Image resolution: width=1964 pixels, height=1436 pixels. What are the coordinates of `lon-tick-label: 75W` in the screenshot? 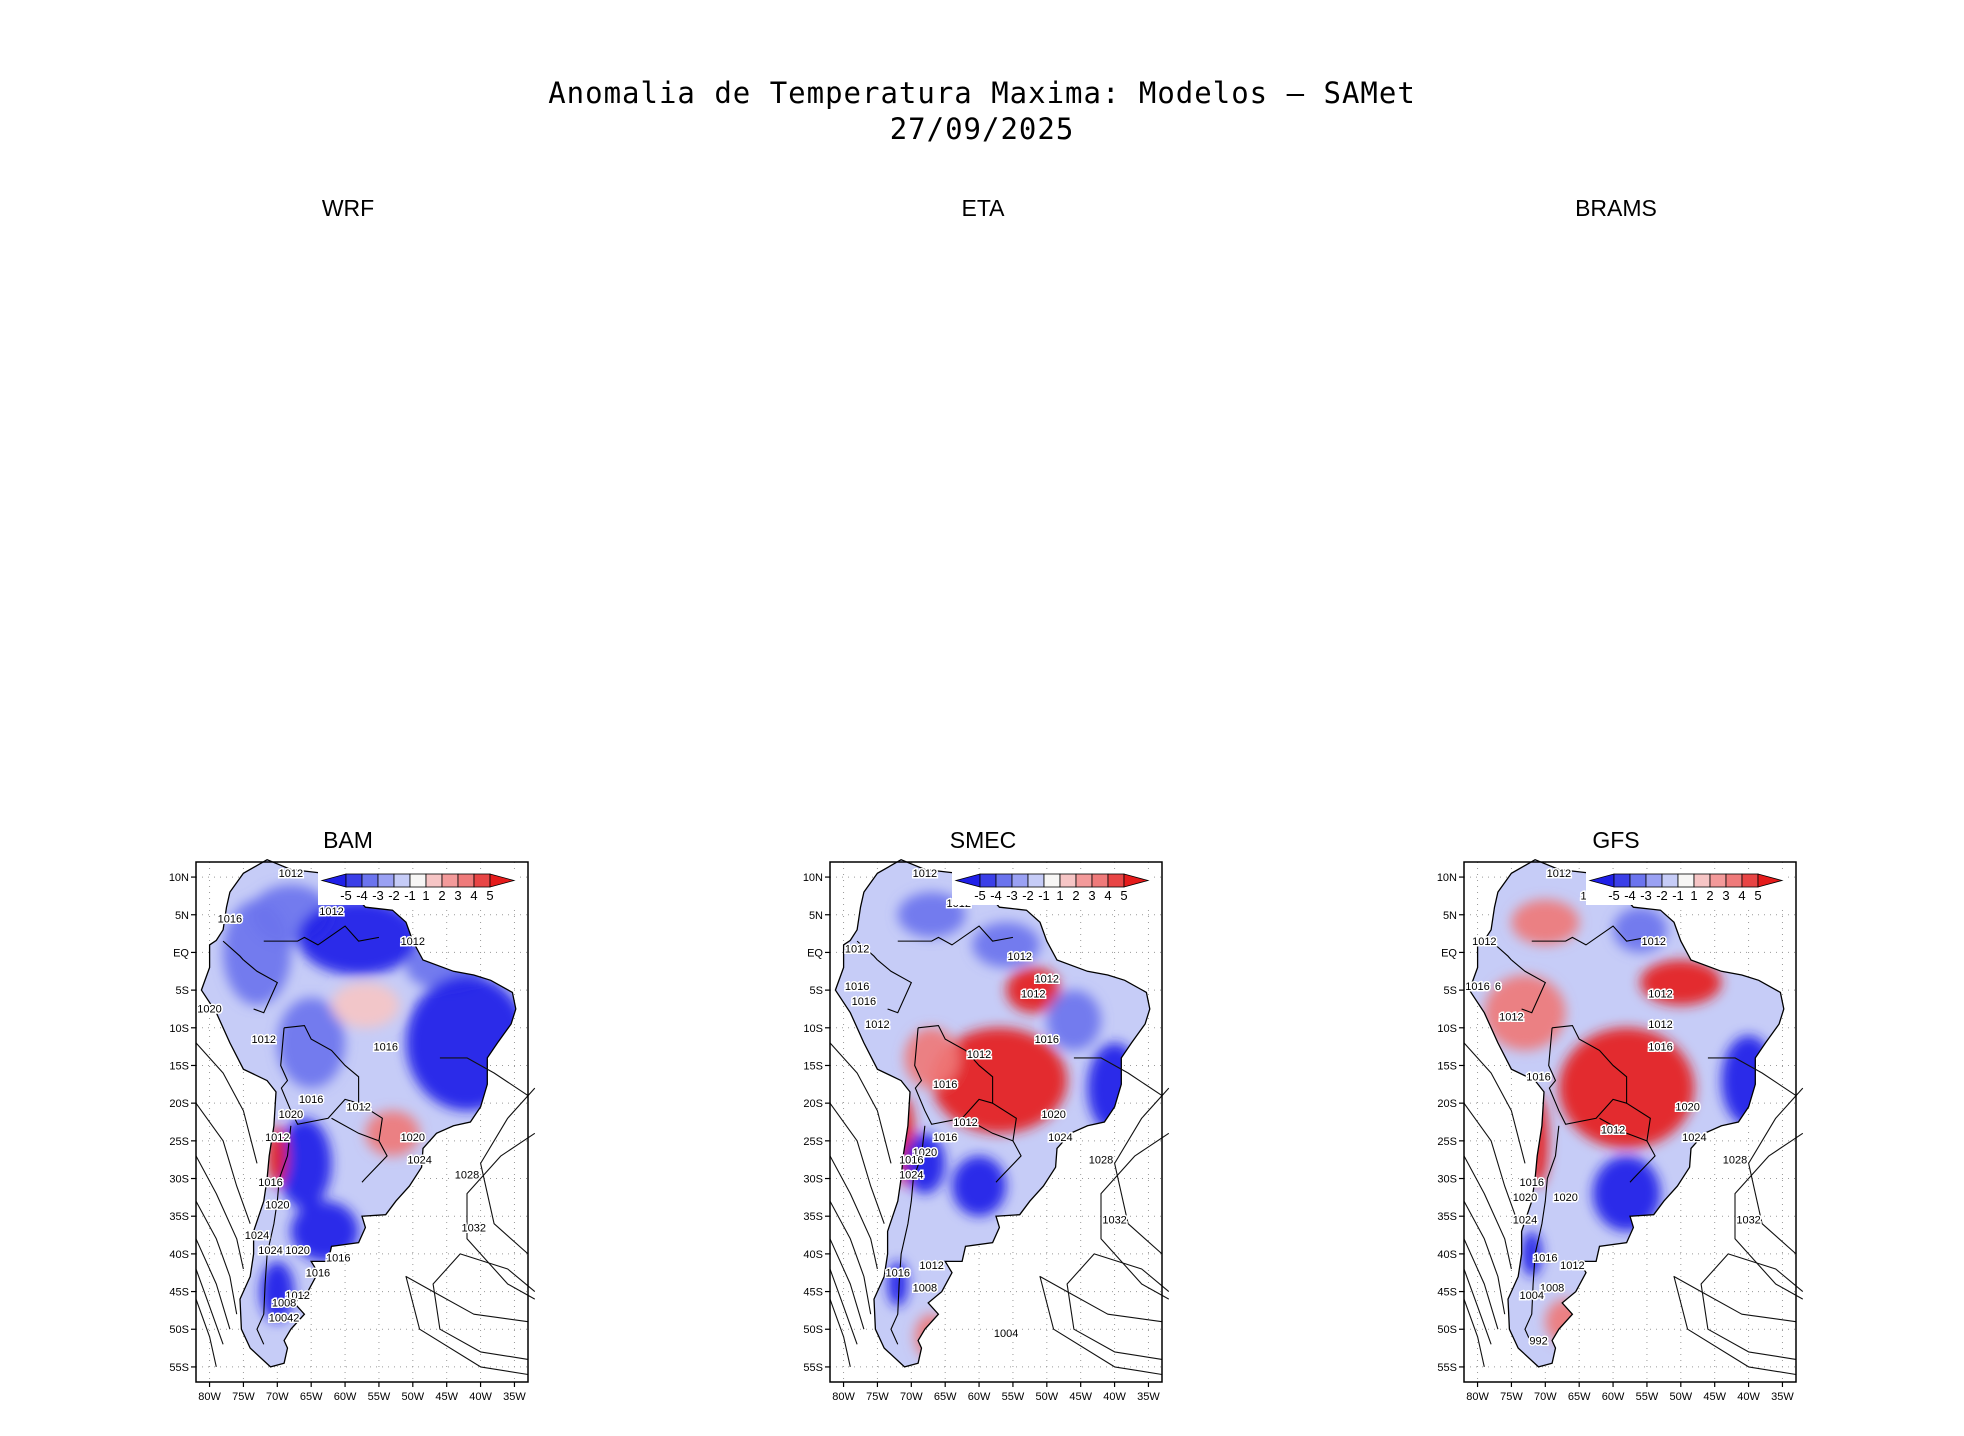 It's located at (1511, 1397).